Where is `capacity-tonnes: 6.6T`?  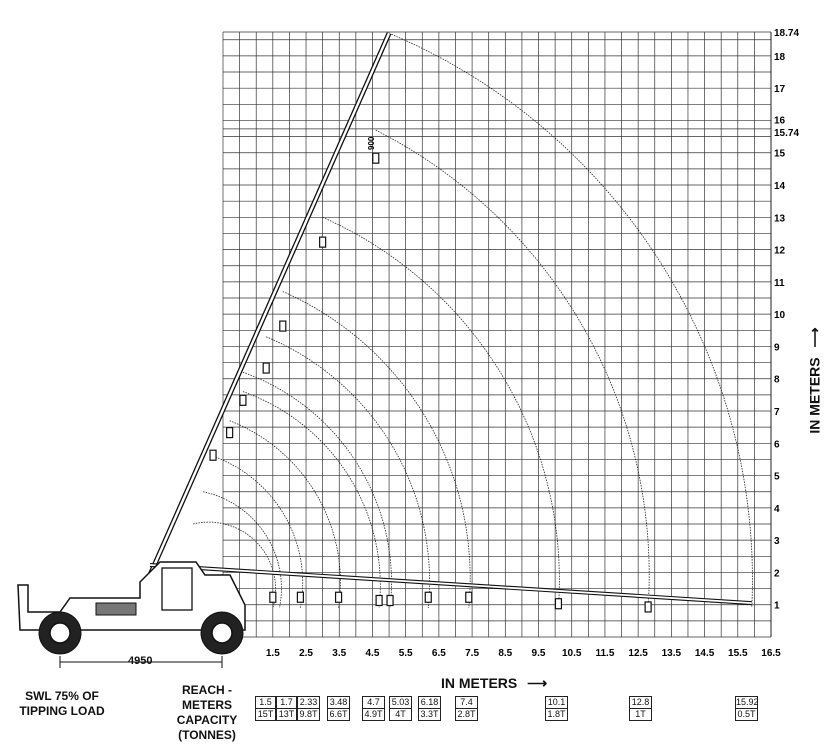 capacity-tonnes: 6.6T is located at coordinates (338, 714).